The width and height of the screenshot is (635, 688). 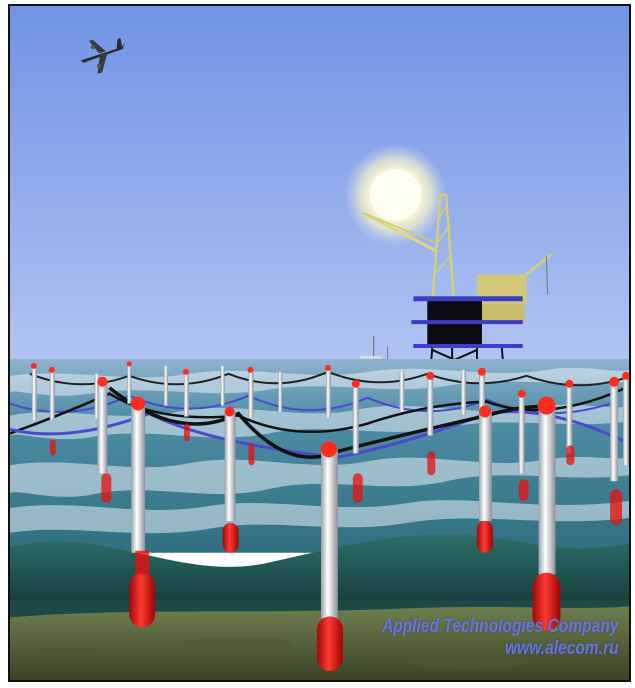 I want to click on oil-platform-icon, so click(x=457, y=282).